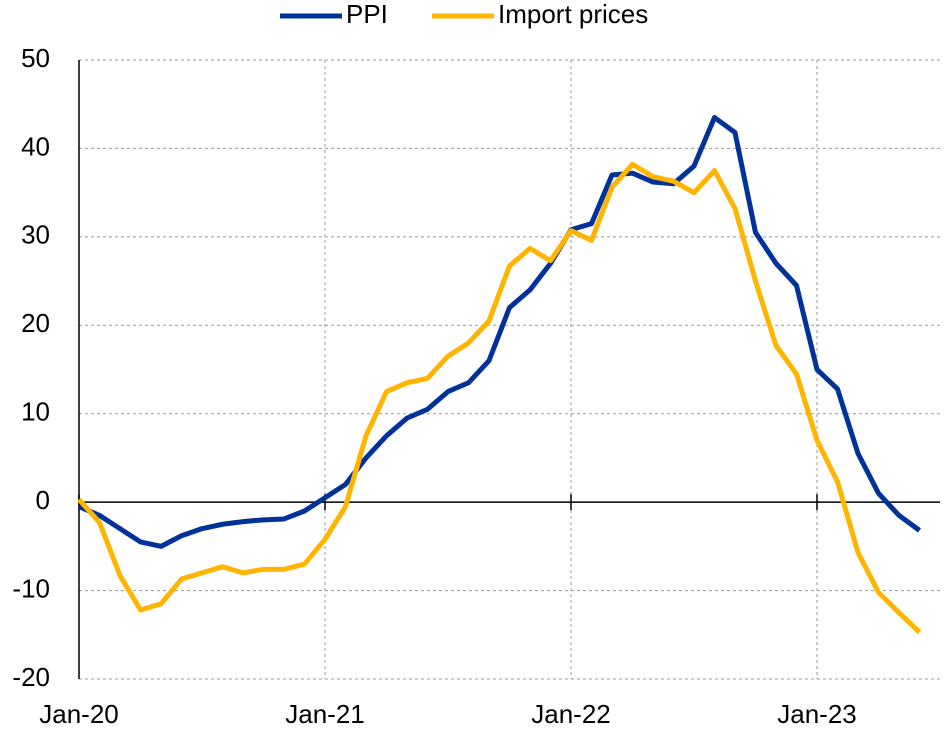  I want to click on legend-label: Import prices, so click(573, 14).